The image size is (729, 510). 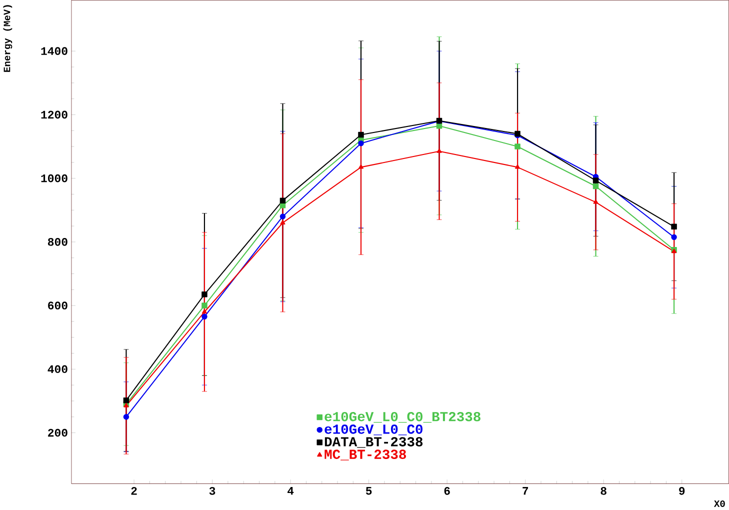 I want to click on y-tick-label: 1000, so click(x=54, y=178).